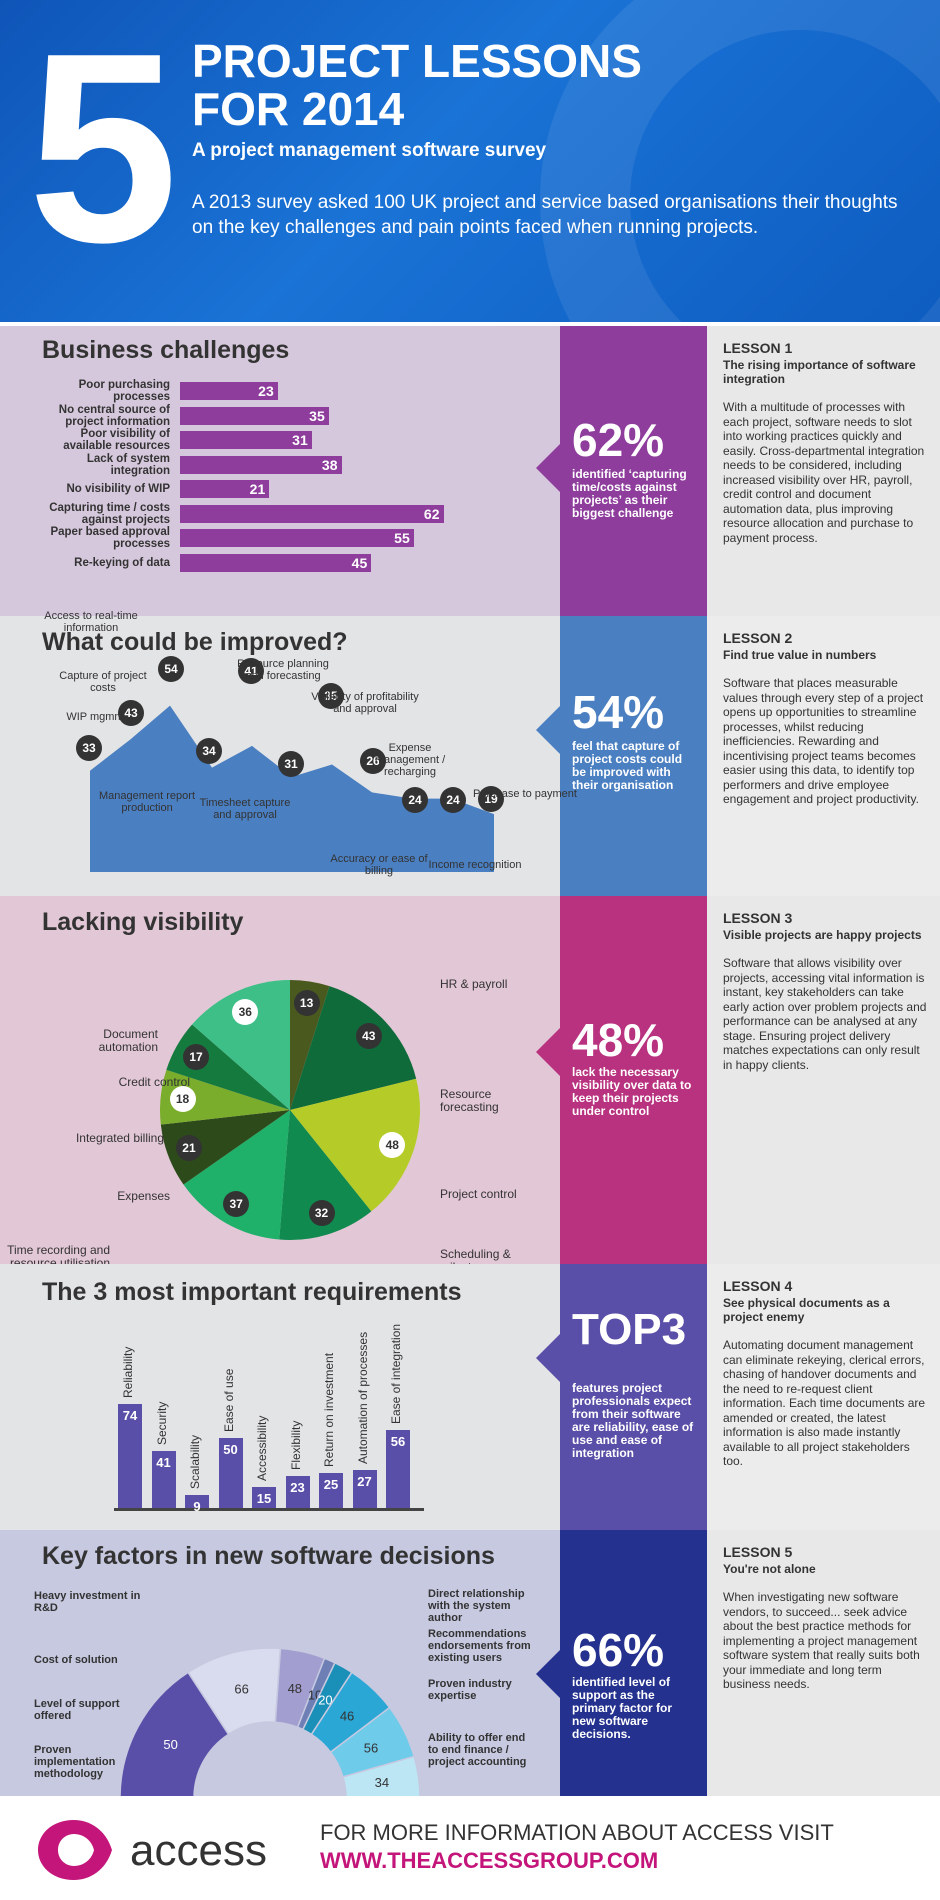 The height and width of the screenshot is (1900, 940). I want to click on bar-value-label: 55, so click(402, 538).